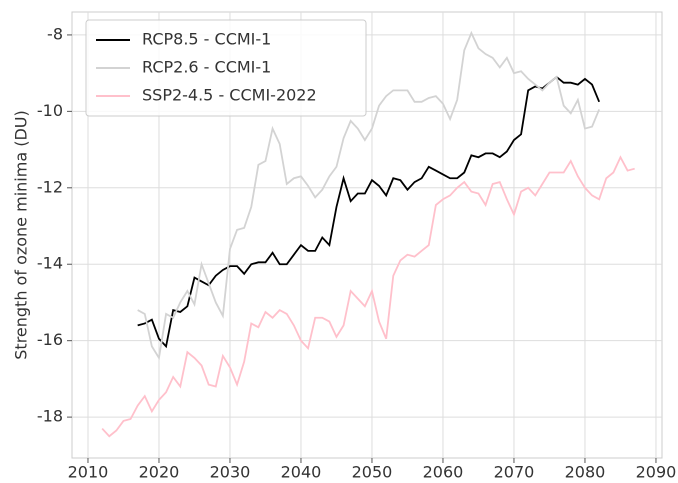 This screenshot has width=678, height=483. What do you see at coordinates (159, 472) in the screenshot?
I see `x-tick-label: 2020` at bounding box center [159, 472].